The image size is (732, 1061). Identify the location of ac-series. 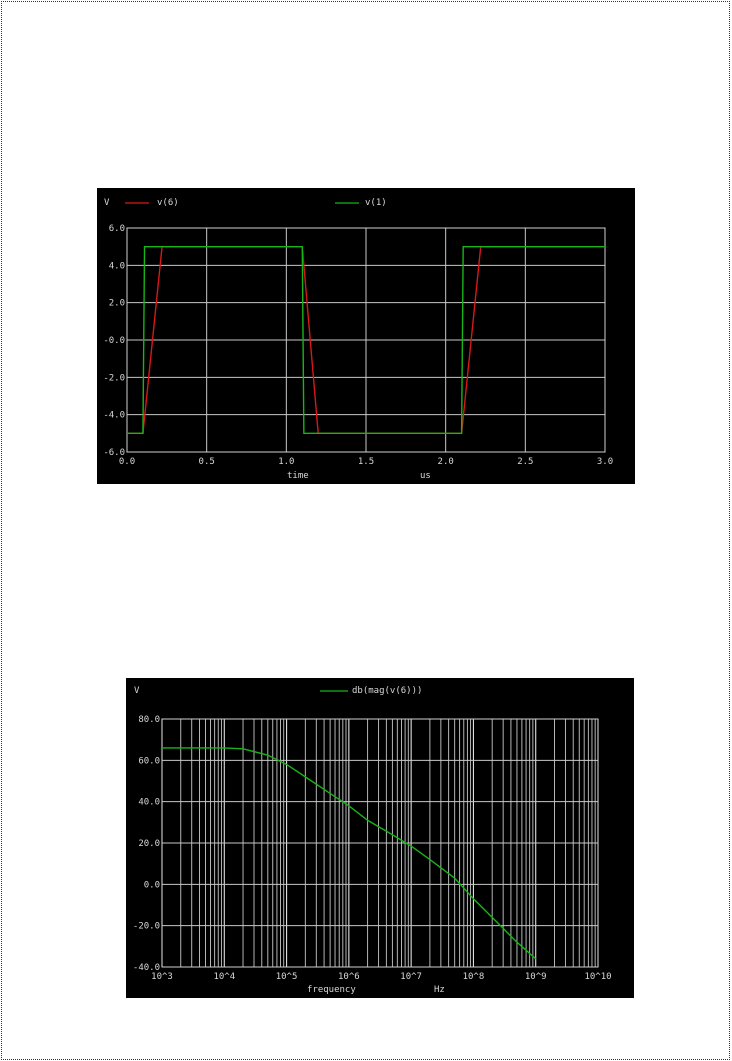
(349, 853).